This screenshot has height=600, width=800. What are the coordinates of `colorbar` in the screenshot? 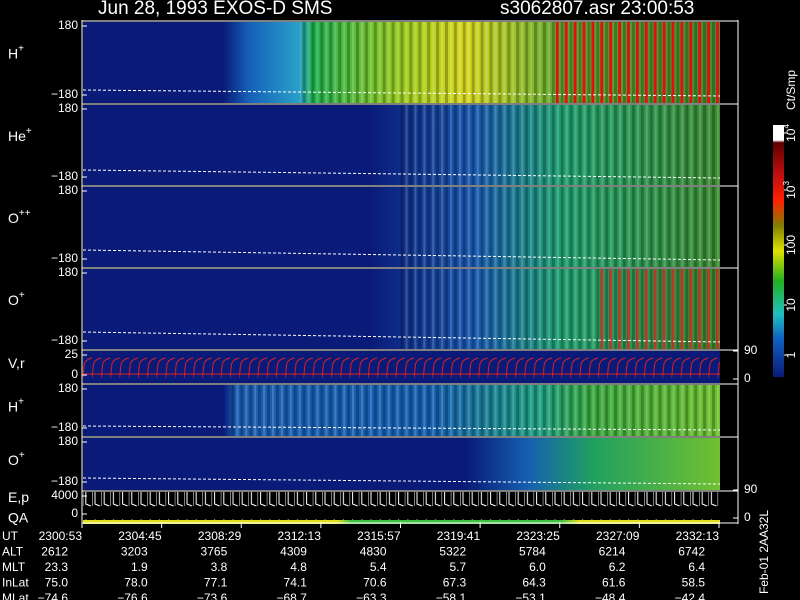 It's located at (778, 251).